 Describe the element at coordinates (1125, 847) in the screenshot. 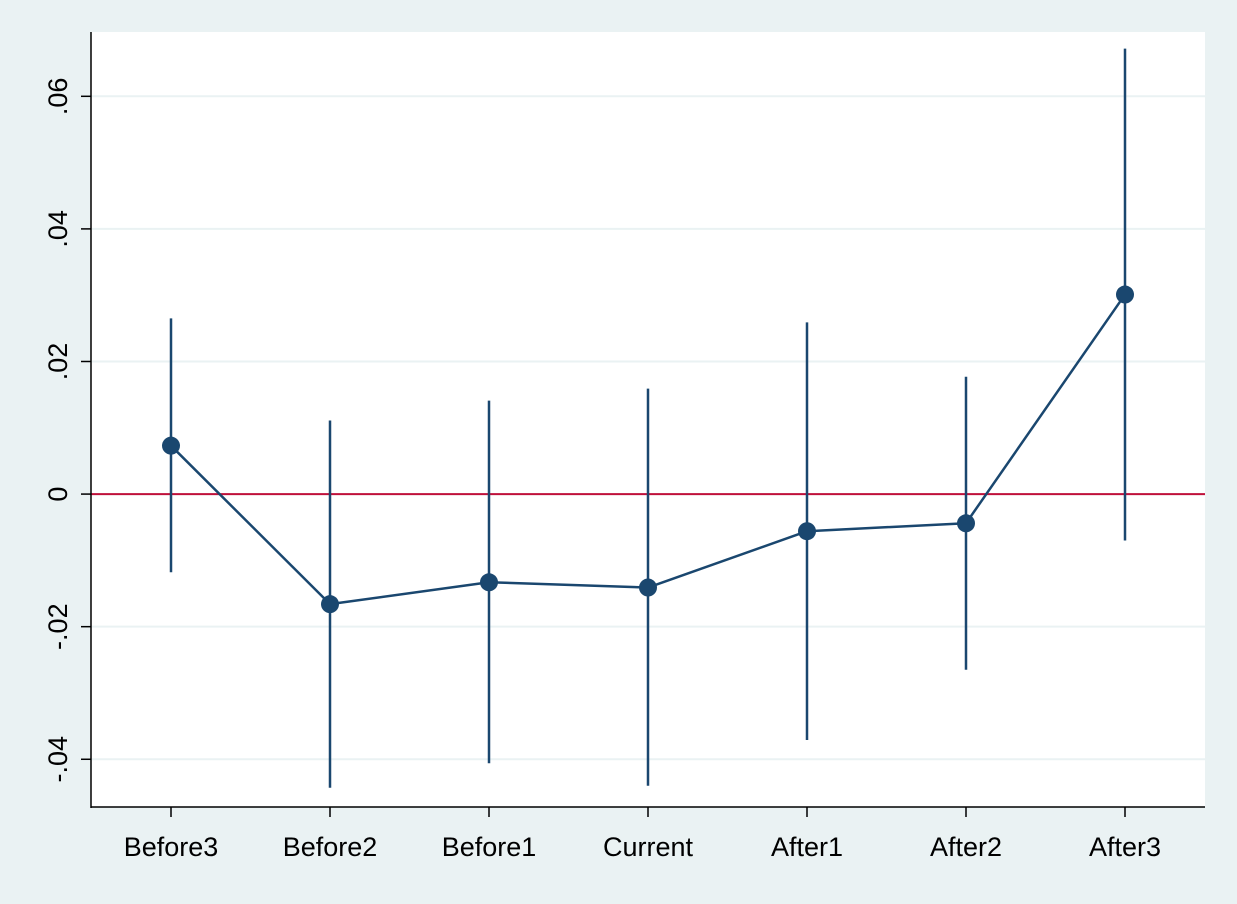

I see `x-tick-label: After3` at that location.